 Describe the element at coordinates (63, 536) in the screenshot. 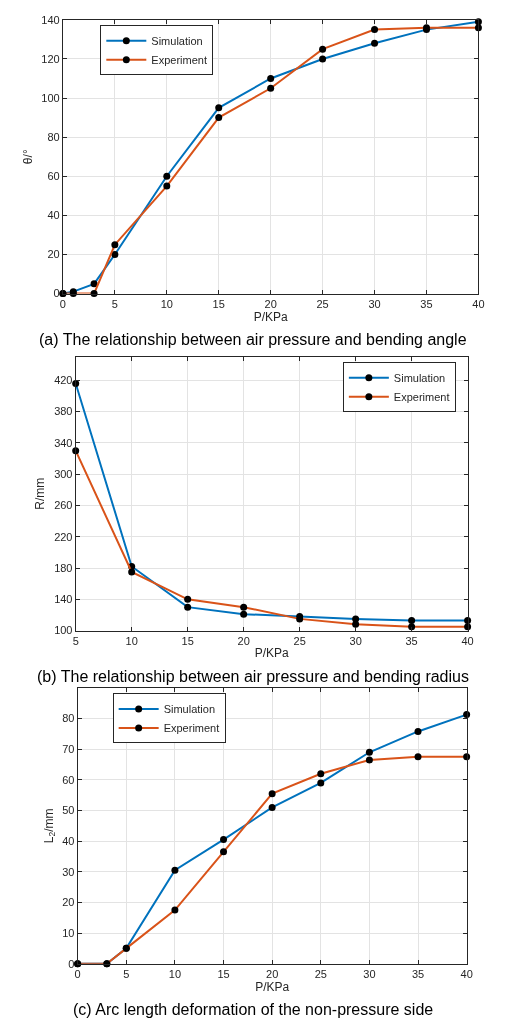

I see `y-tick-label: 220` at that location.